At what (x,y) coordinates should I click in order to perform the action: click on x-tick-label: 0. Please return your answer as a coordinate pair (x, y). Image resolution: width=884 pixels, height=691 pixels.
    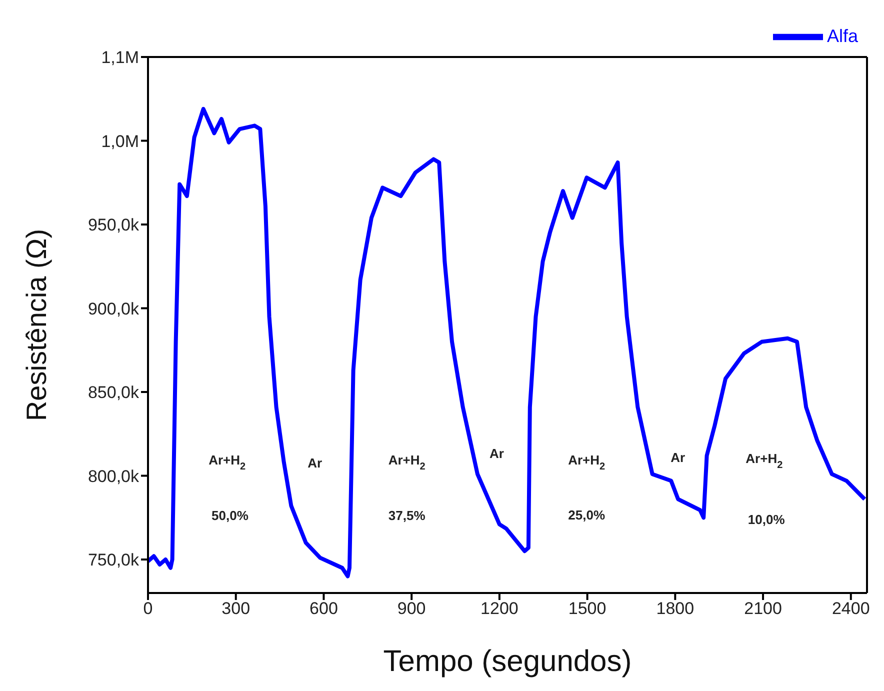
    Looking at the image, I should click on (148, 608).